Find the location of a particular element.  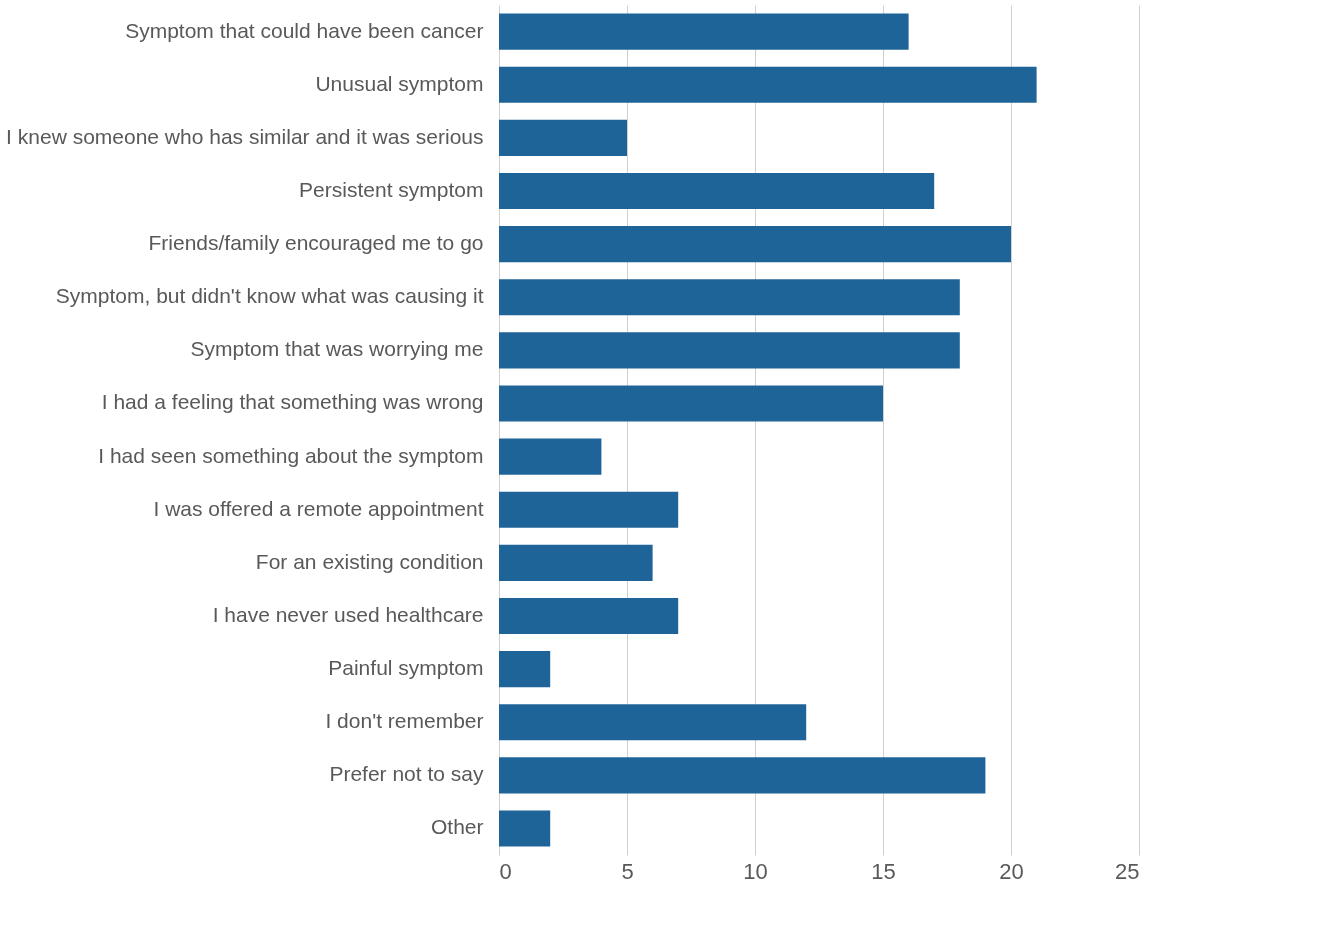

y-tick-label: I don't remember is located at coordinates (404, 721).